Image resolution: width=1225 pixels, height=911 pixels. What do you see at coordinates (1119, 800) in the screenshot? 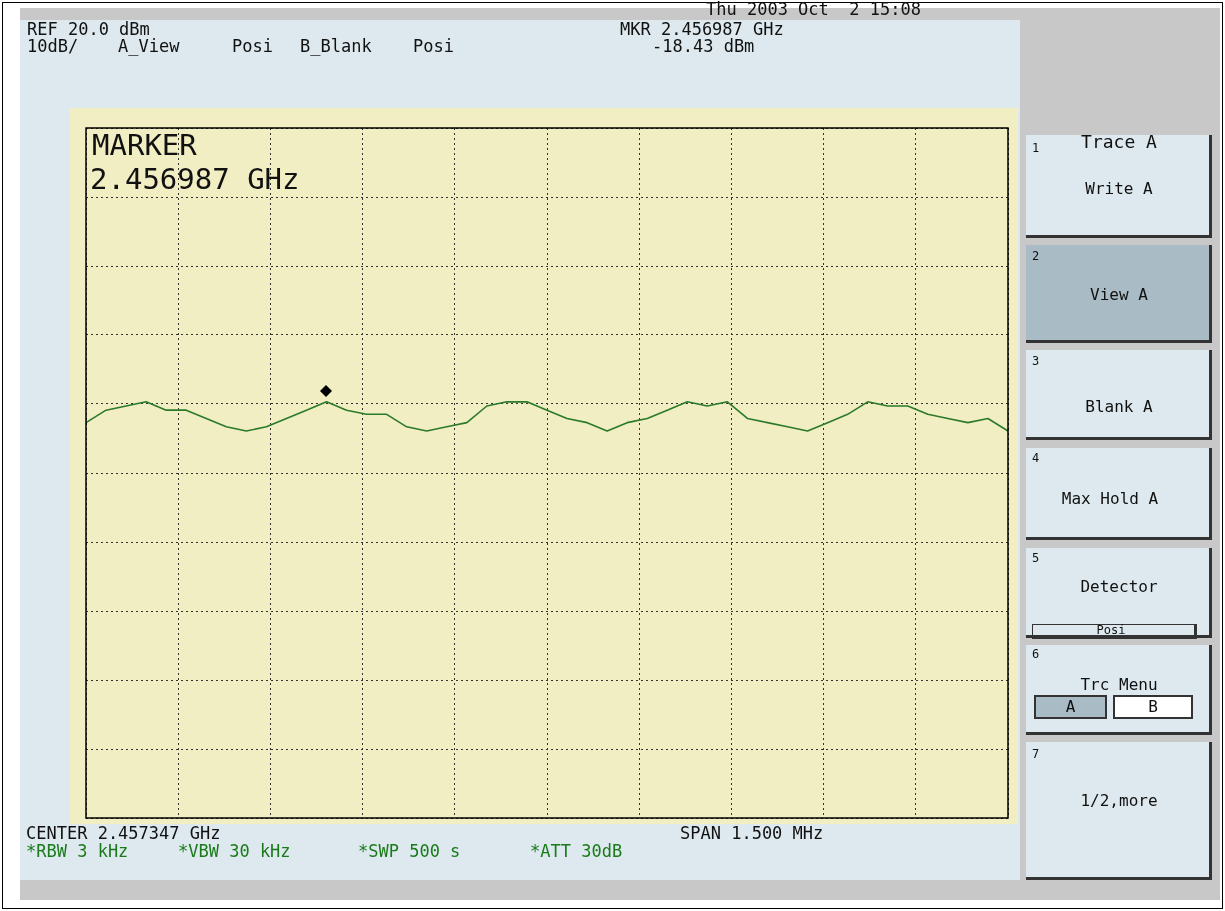
I see `text: 1/2,more` at bounding box center [1119, 800].